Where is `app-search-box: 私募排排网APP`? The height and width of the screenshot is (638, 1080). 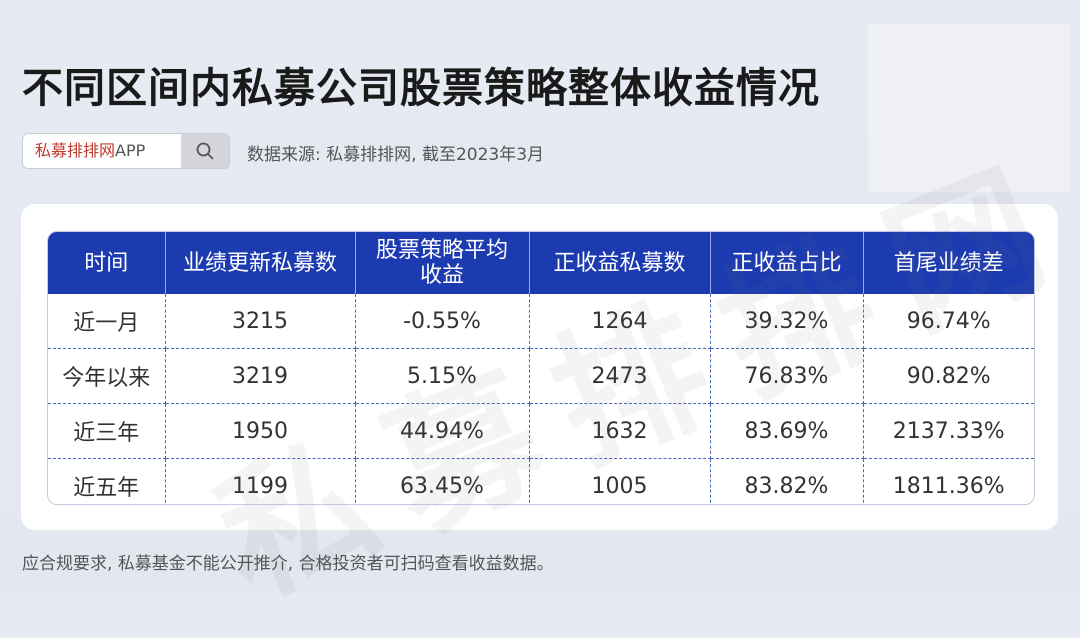 app-search-box: 私募排排网APP is located at coordinates (126, 151).